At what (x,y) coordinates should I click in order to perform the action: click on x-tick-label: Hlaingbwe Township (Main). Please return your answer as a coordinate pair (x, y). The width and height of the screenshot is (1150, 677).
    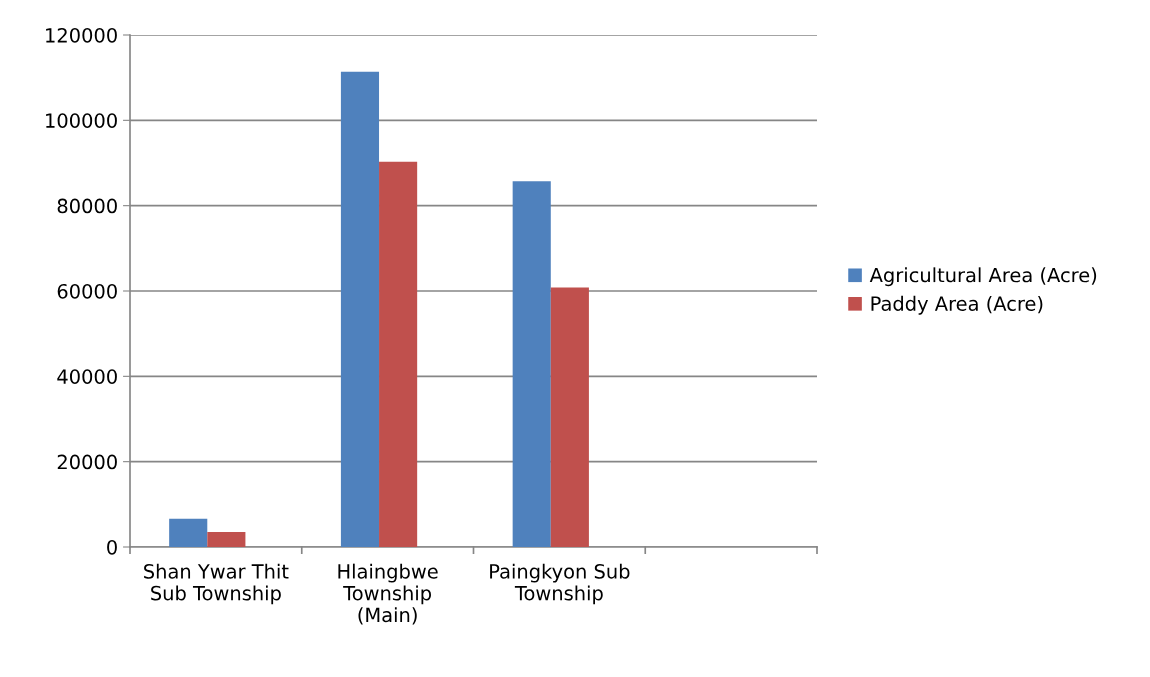
    Looking at the image, I should click on (388, 594).